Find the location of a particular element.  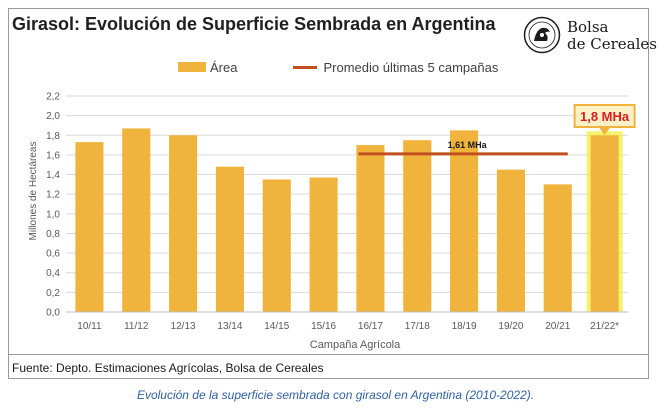

average-line-group: 1,61 MHa is located at coordinates (463, 148).